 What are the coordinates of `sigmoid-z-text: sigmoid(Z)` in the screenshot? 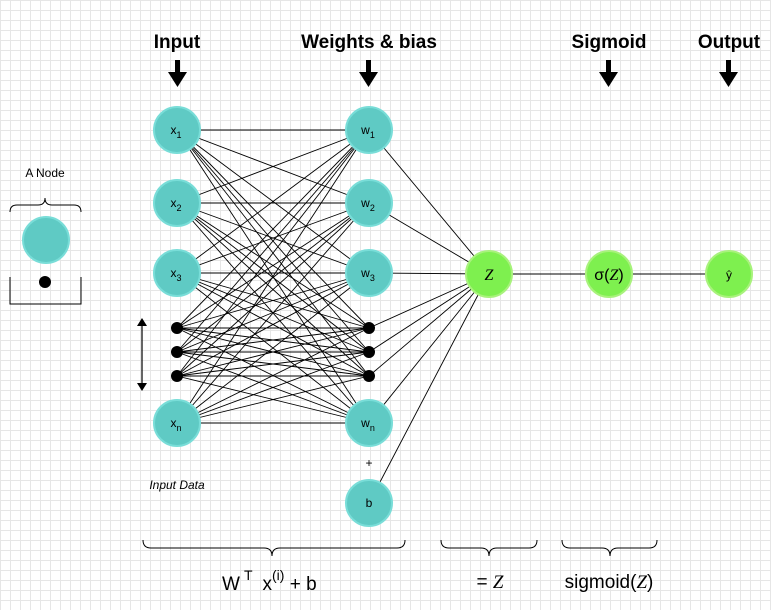 It's located at (609, 582).